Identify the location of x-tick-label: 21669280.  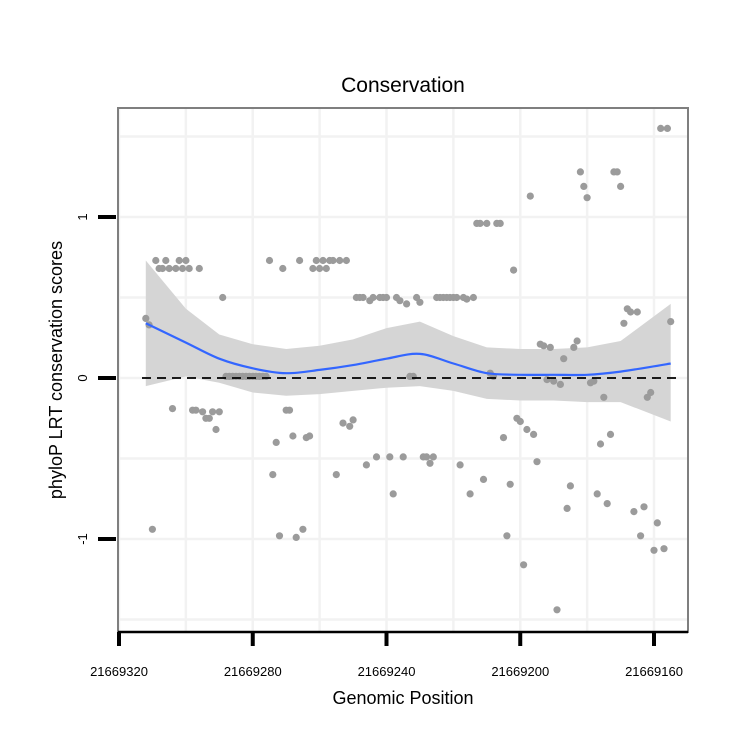
(253, 671).